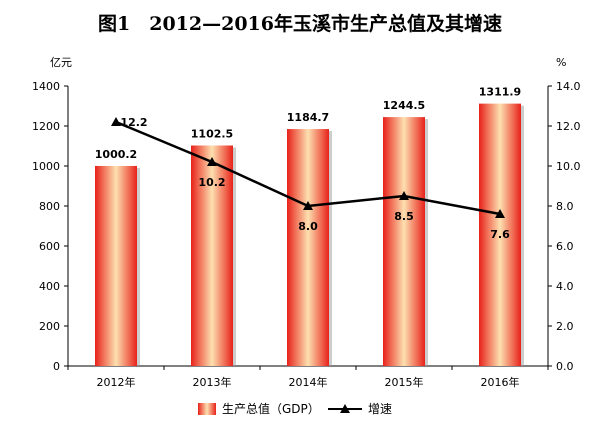 This screenshot has height=436, width=600. I want to click on right-tick-label: 10.0, so click(568, 166).